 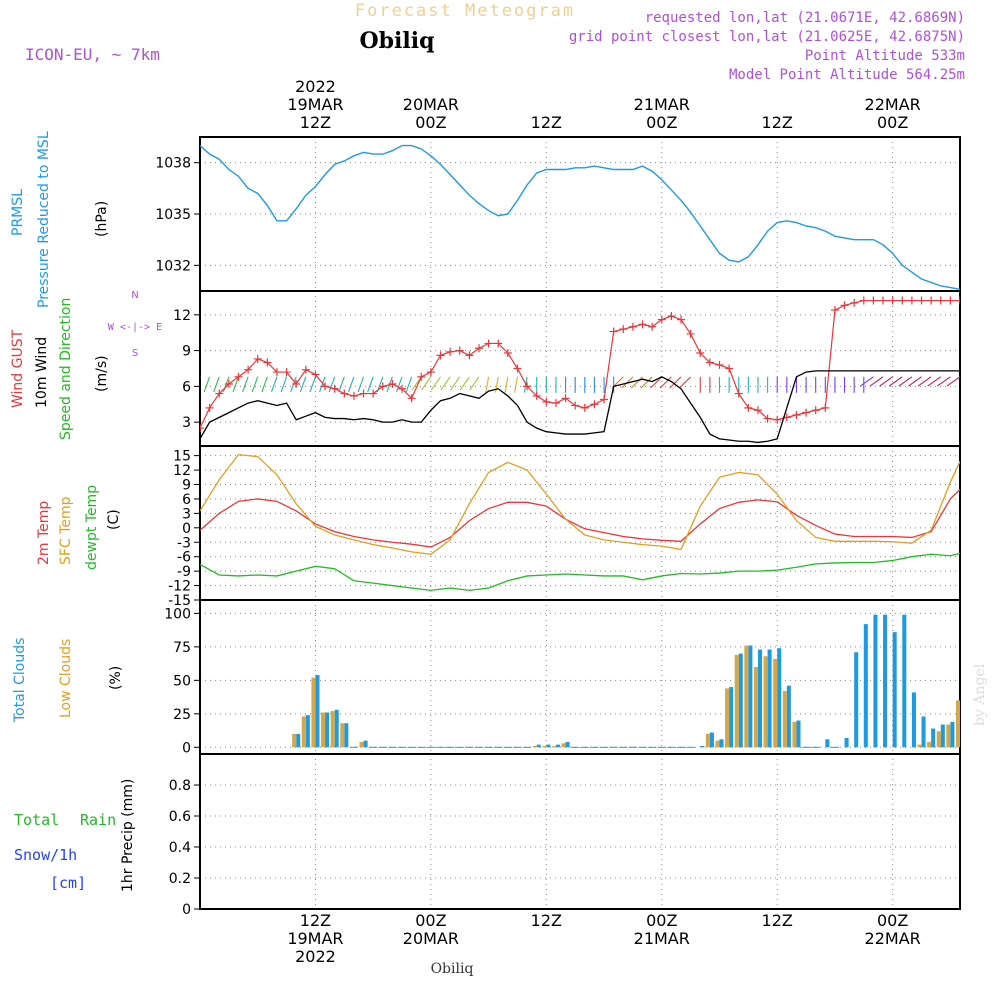 I want to click on panel-5: 0 0.2 0.4 0.6 0.8, so click(x=565, y=835).